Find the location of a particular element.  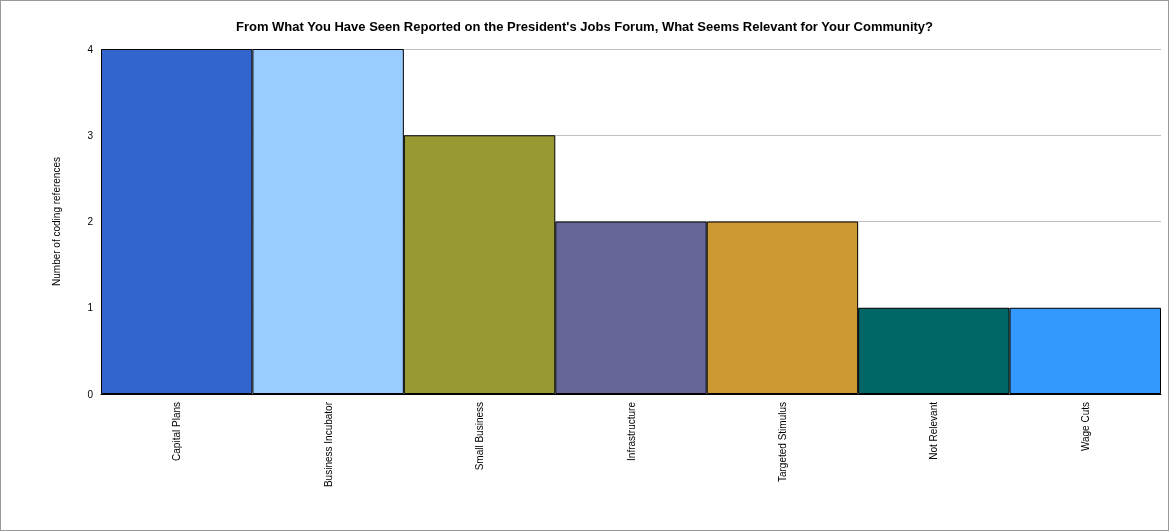

x-tick-label: Business Incubator is located at coordinates (328, 444).